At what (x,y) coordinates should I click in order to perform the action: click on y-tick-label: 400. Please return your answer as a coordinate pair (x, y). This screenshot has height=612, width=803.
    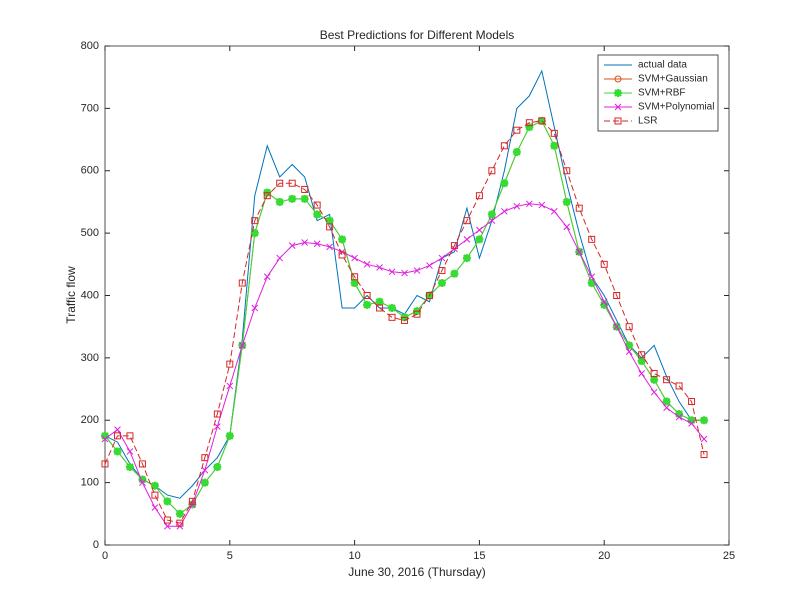
    Looking at the image, I should click on (90, 295).